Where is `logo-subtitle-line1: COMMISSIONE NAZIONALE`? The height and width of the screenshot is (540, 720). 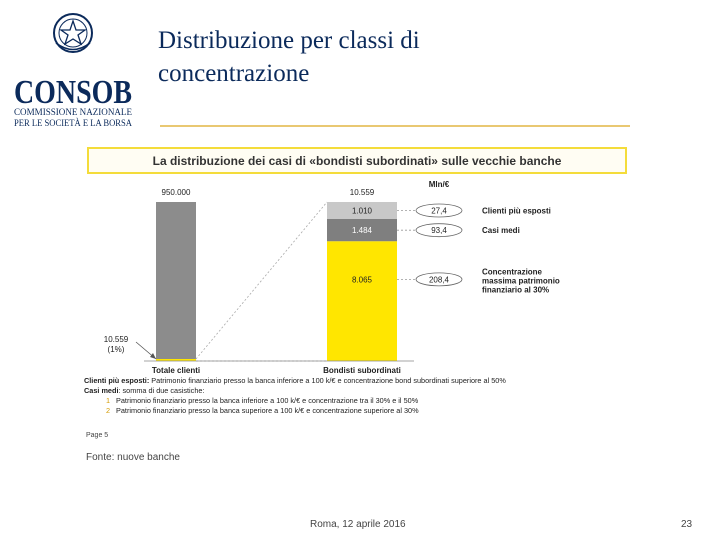 logo-subtitle-line1: COMMISSIONE NAZIONALE is located at coordinates (73, 112).